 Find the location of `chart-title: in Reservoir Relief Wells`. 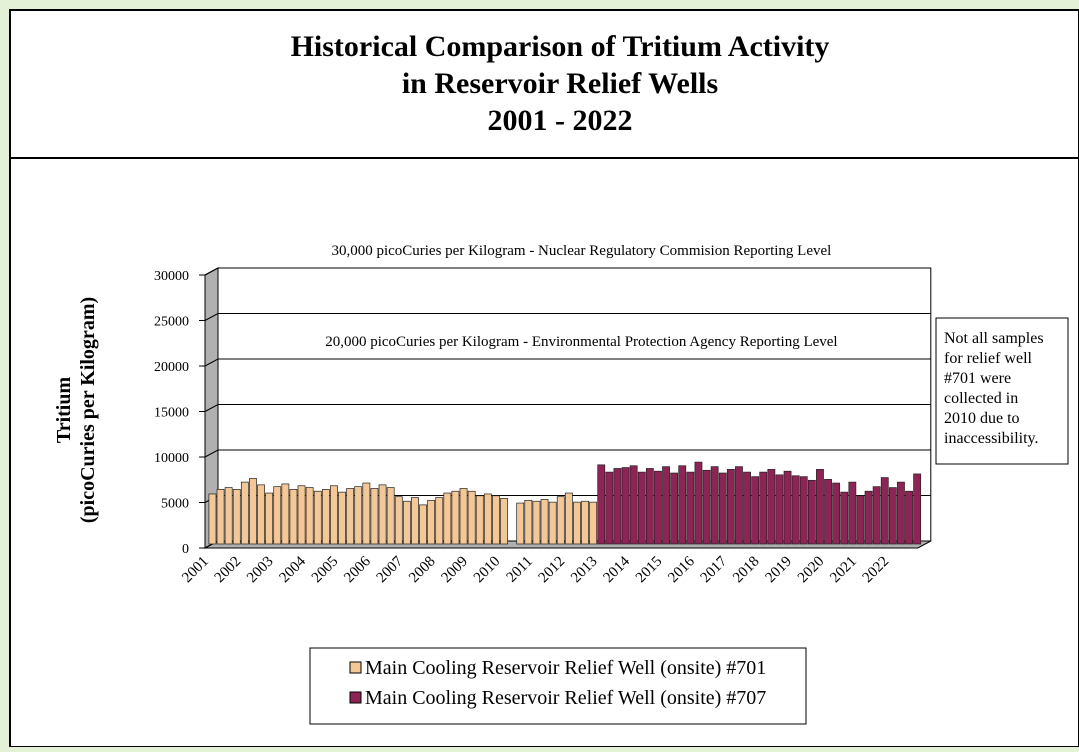

chart-title: in Reservoir Relief Wells is located at coordinates (560, 83).